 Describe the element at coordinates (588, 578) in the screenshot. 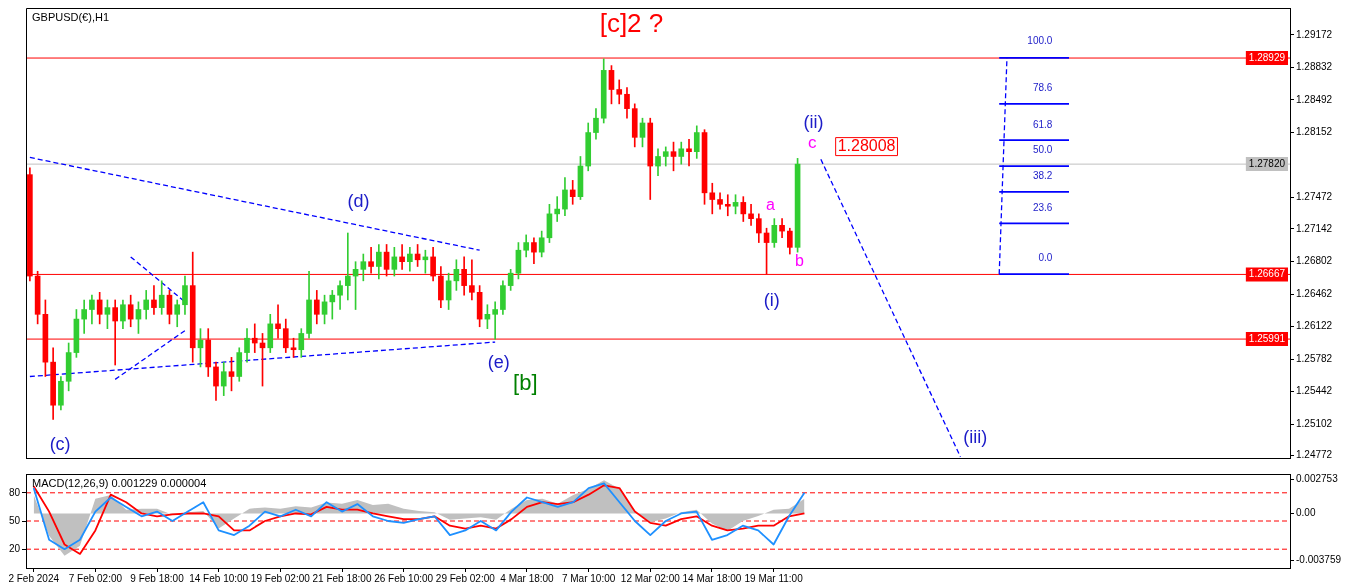

I see `x-tick-label: 7 Mar 10:00` at that location.